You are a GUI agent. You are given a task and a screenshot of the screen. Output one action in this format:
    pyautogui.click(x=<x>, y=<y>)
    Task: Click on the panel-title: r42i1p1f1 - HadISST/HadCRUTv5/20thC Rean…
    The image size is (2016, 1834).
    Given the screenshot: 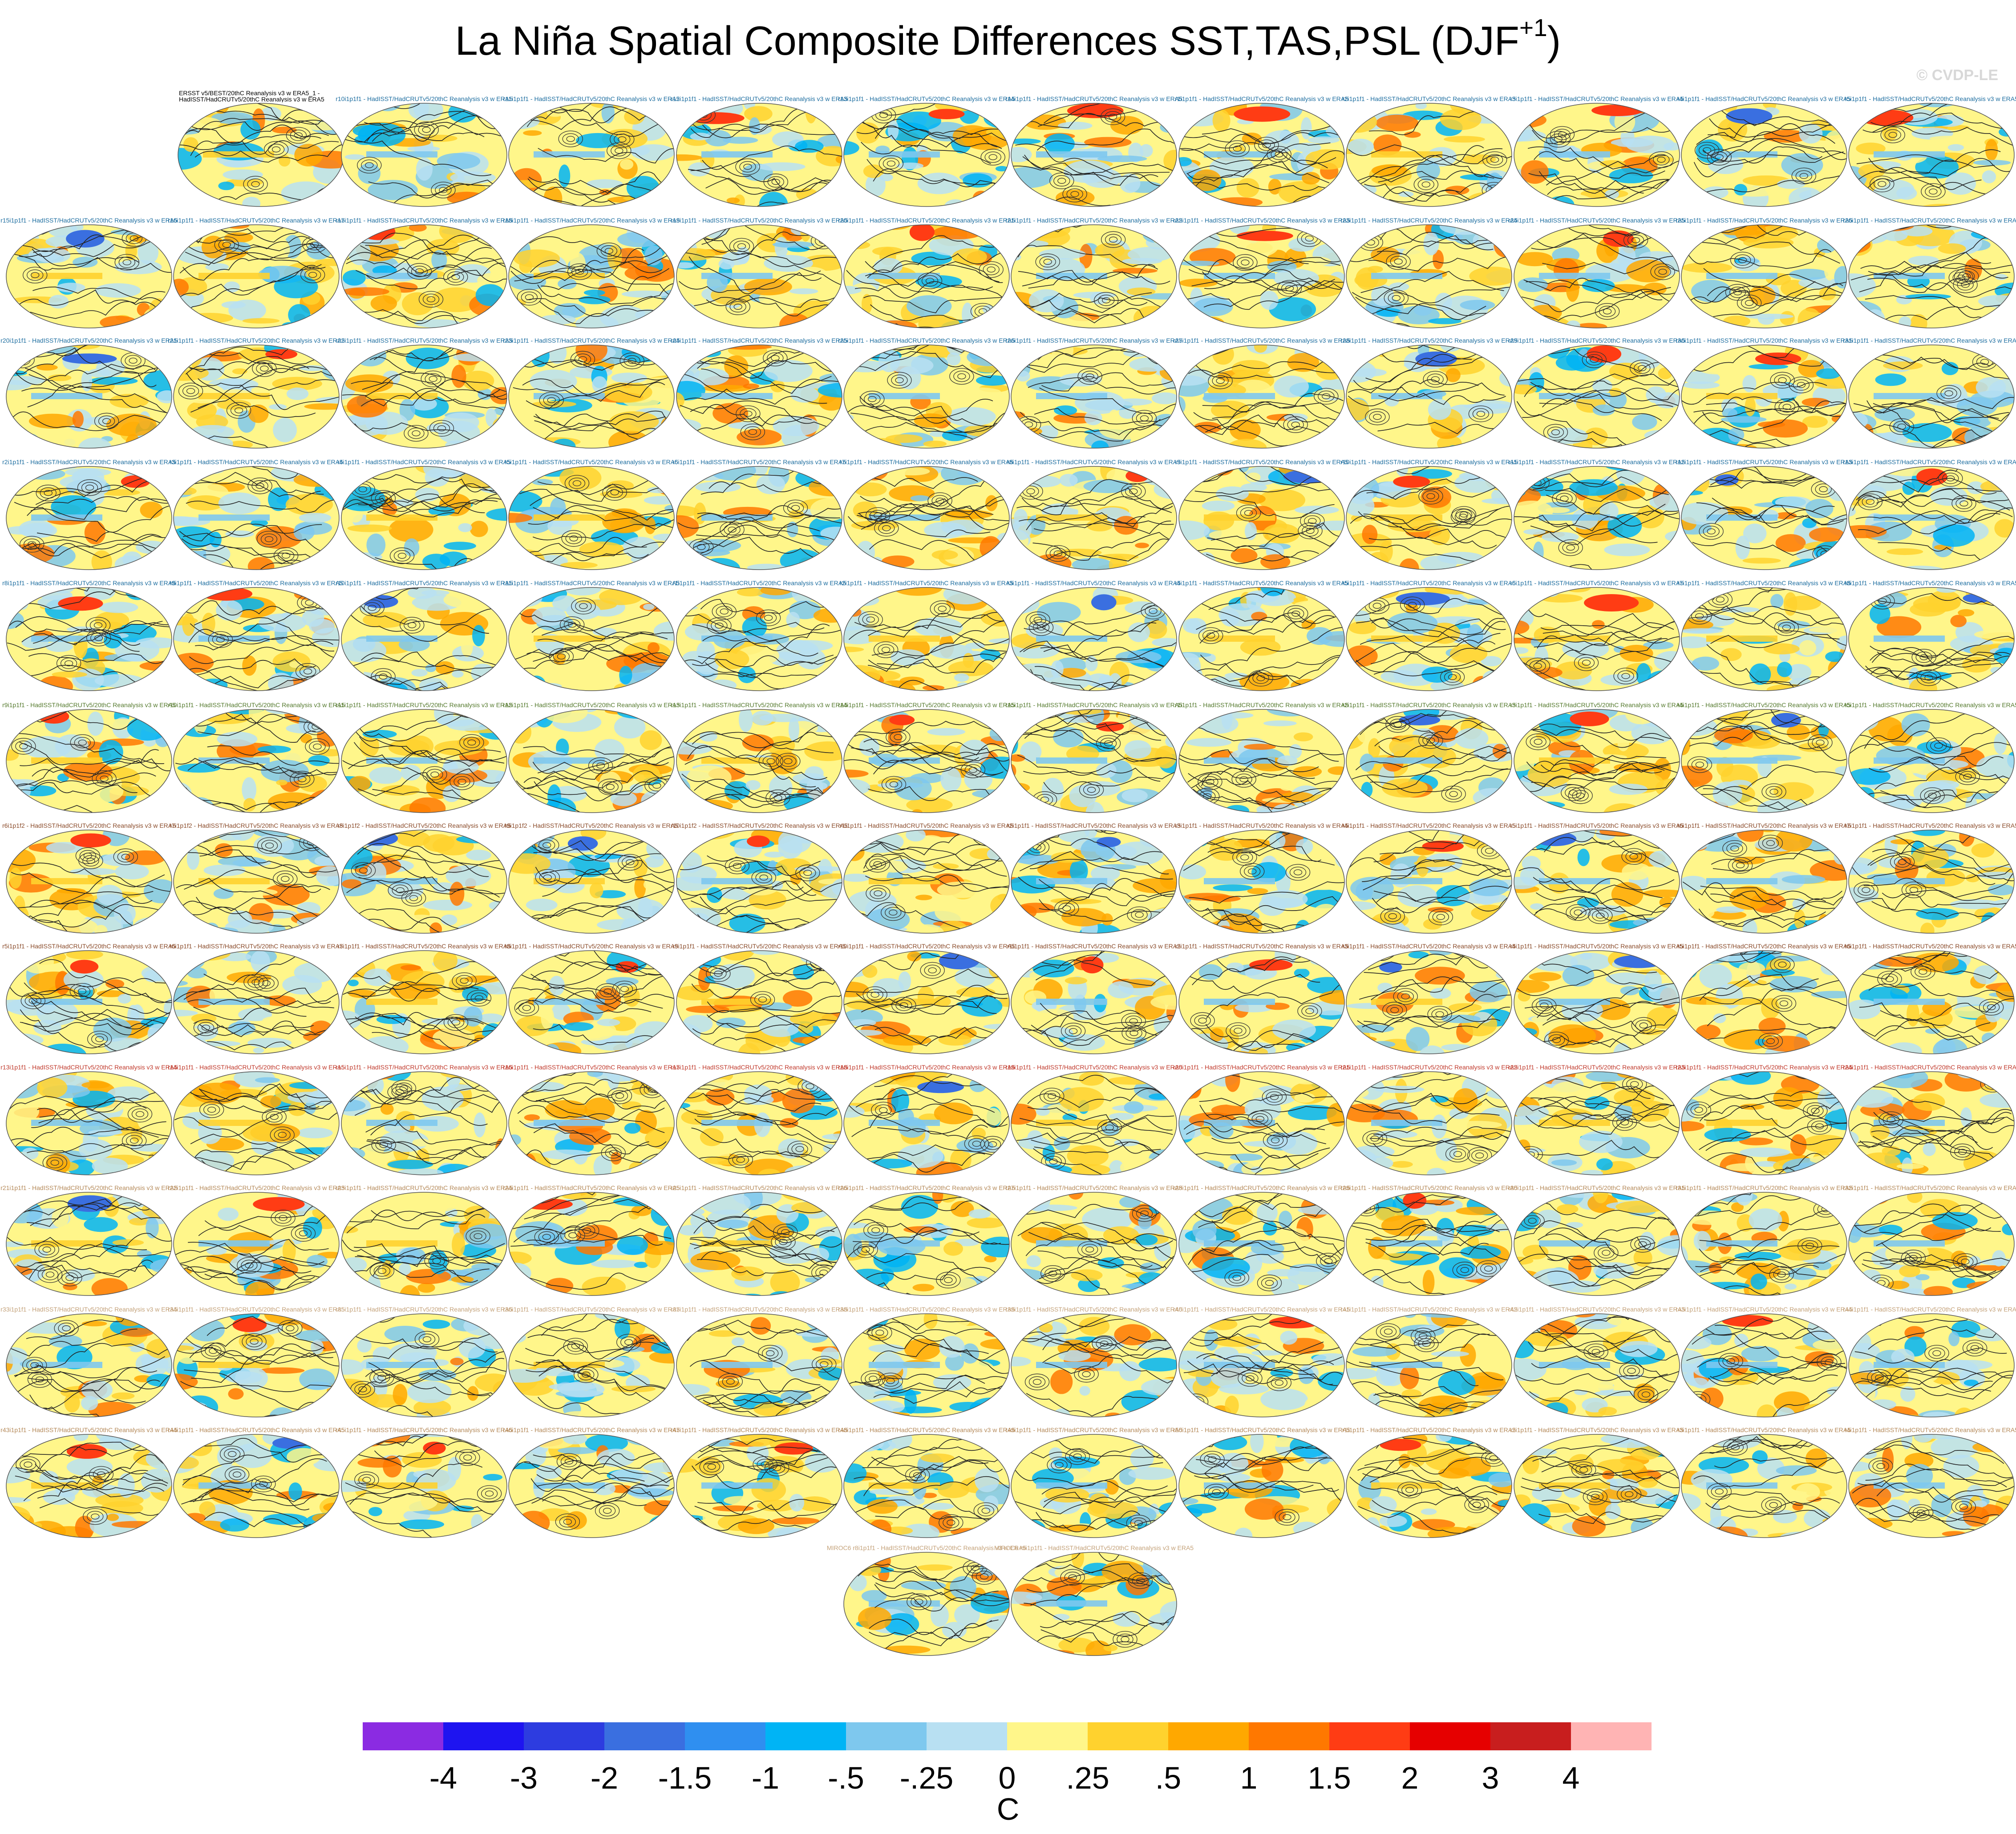 What is the action you would take?
    pyautogui.click(x=1596, y=1309)
    